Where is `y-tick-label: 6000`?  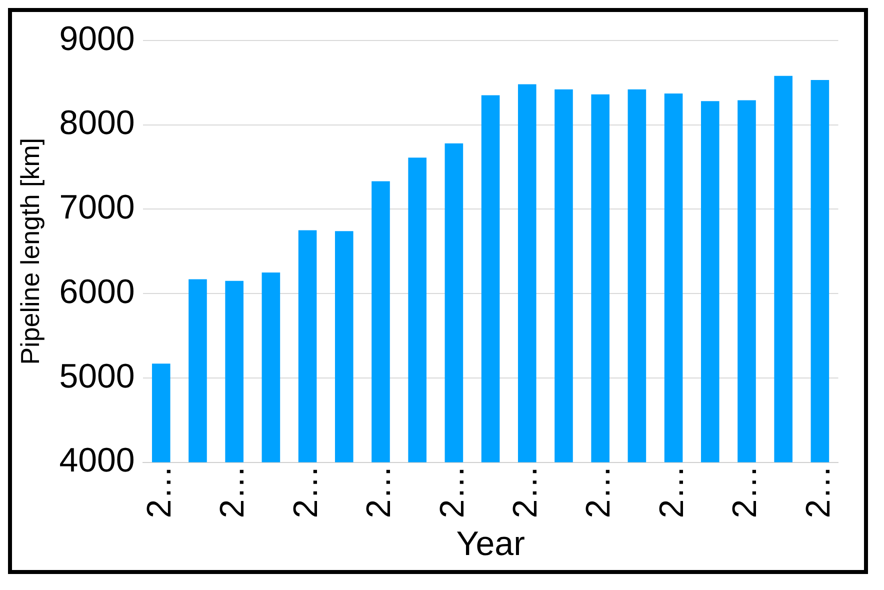 y-tick-label: 6000 is located at coordinates (97, 291).